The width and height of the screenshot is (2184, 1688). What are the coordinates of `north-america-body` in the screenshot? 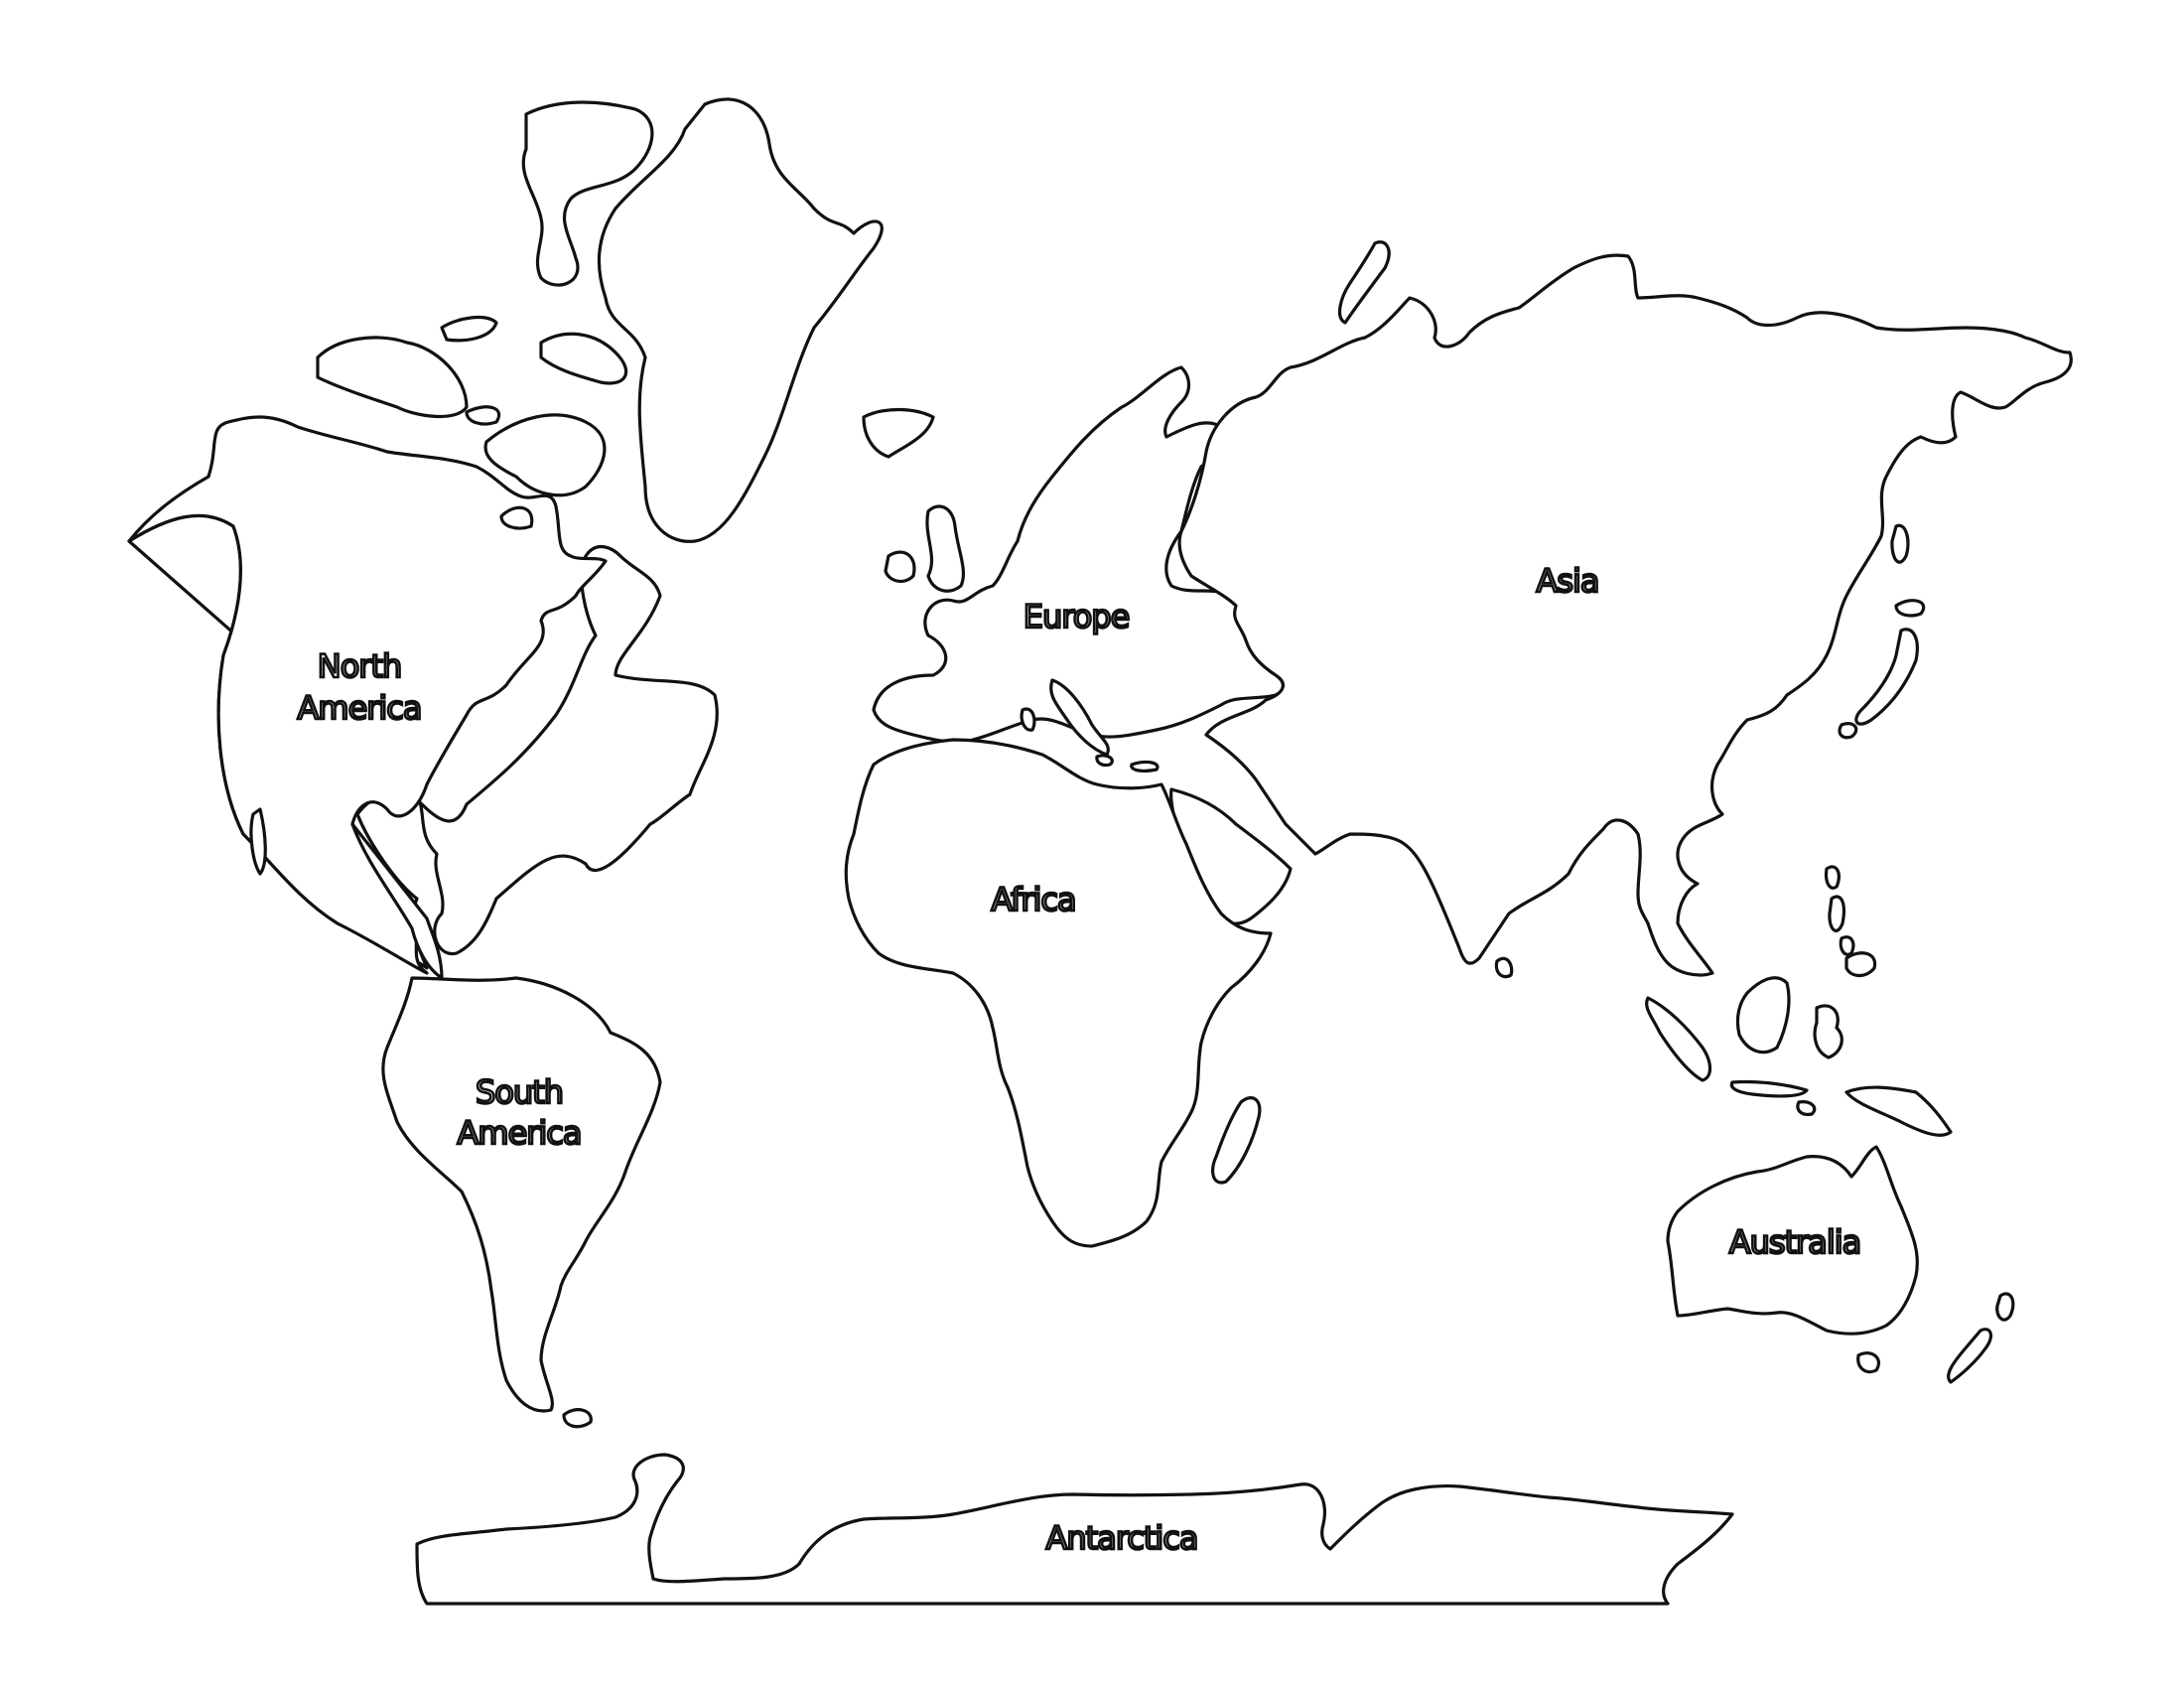 It's located at (367, 695).